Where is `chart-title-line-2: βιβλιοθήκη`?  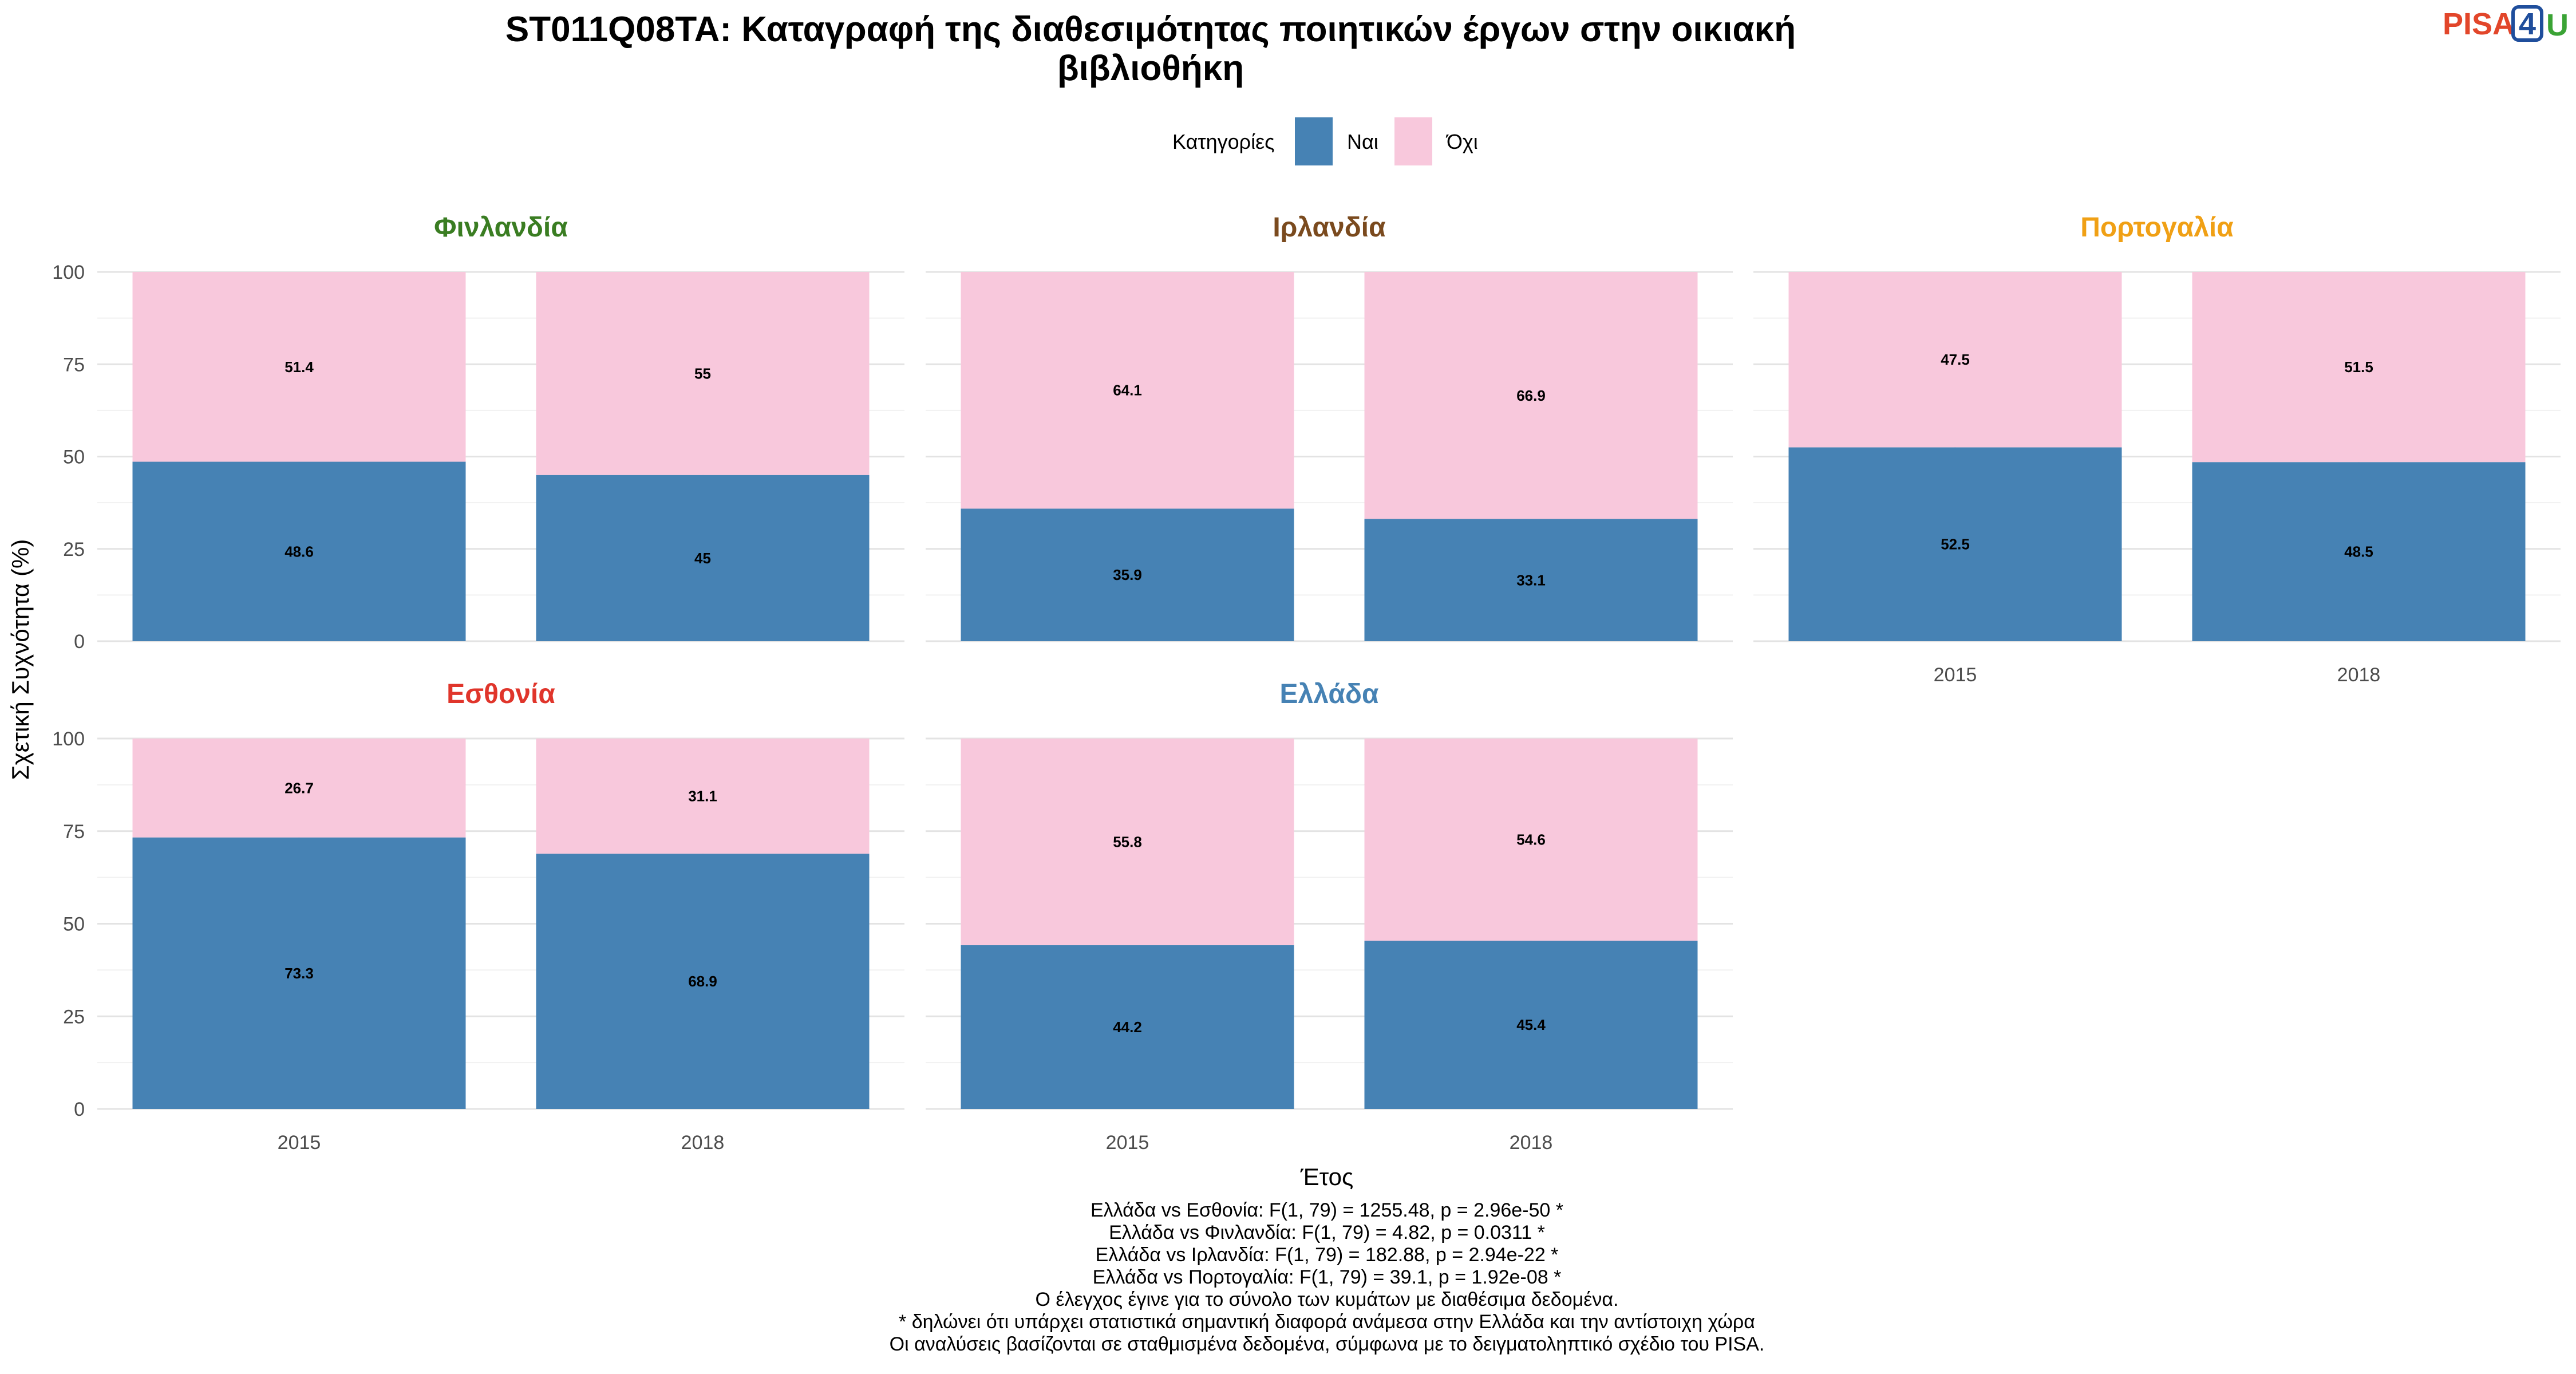 chart-title-line-2: βιβλιοθήκη is located at coordinates (1150, 68).